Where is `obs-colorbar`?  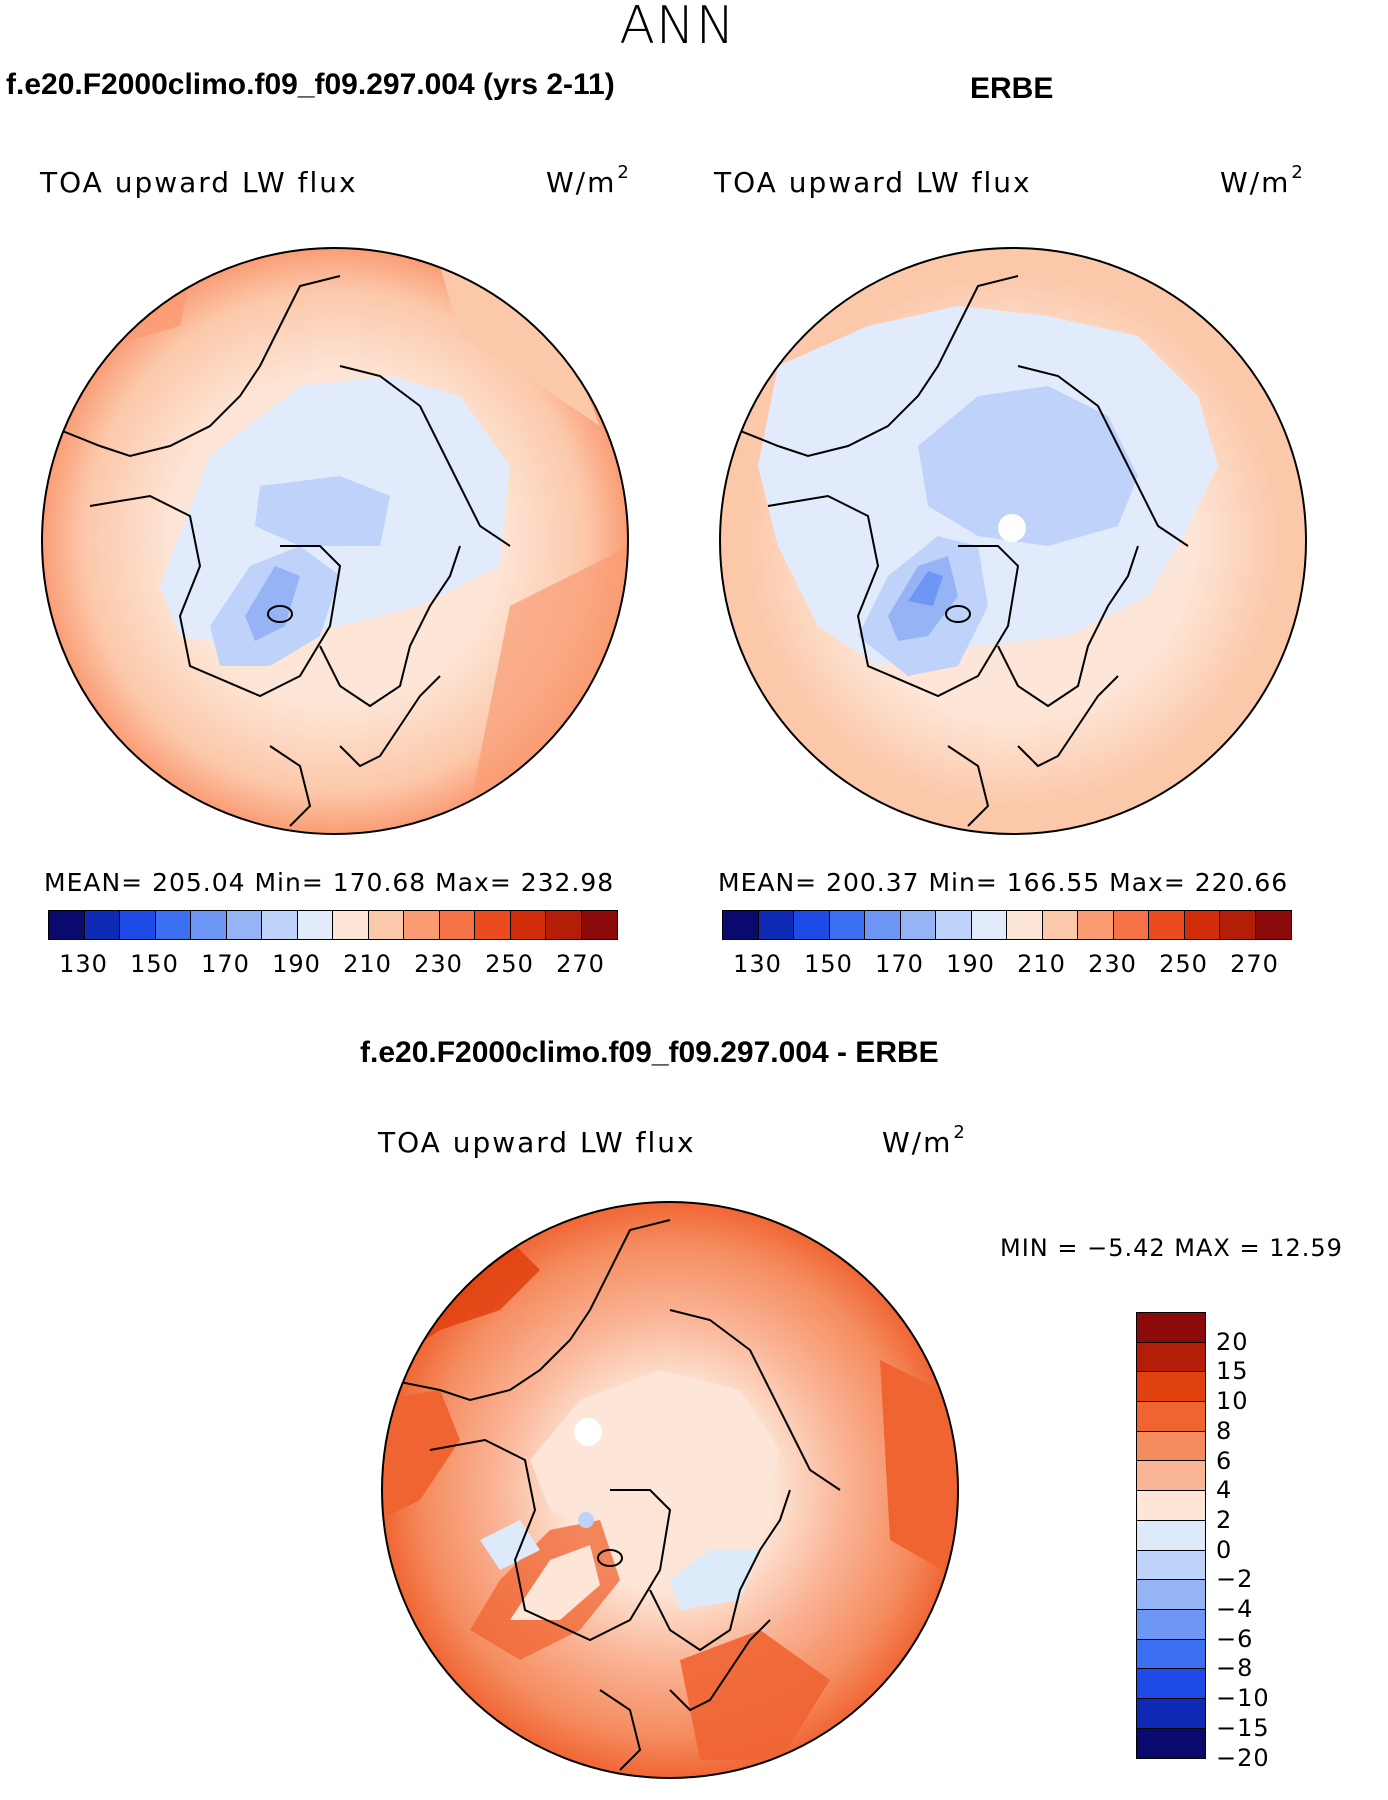
obs-colorbar is located at coordinates (1007, 925).